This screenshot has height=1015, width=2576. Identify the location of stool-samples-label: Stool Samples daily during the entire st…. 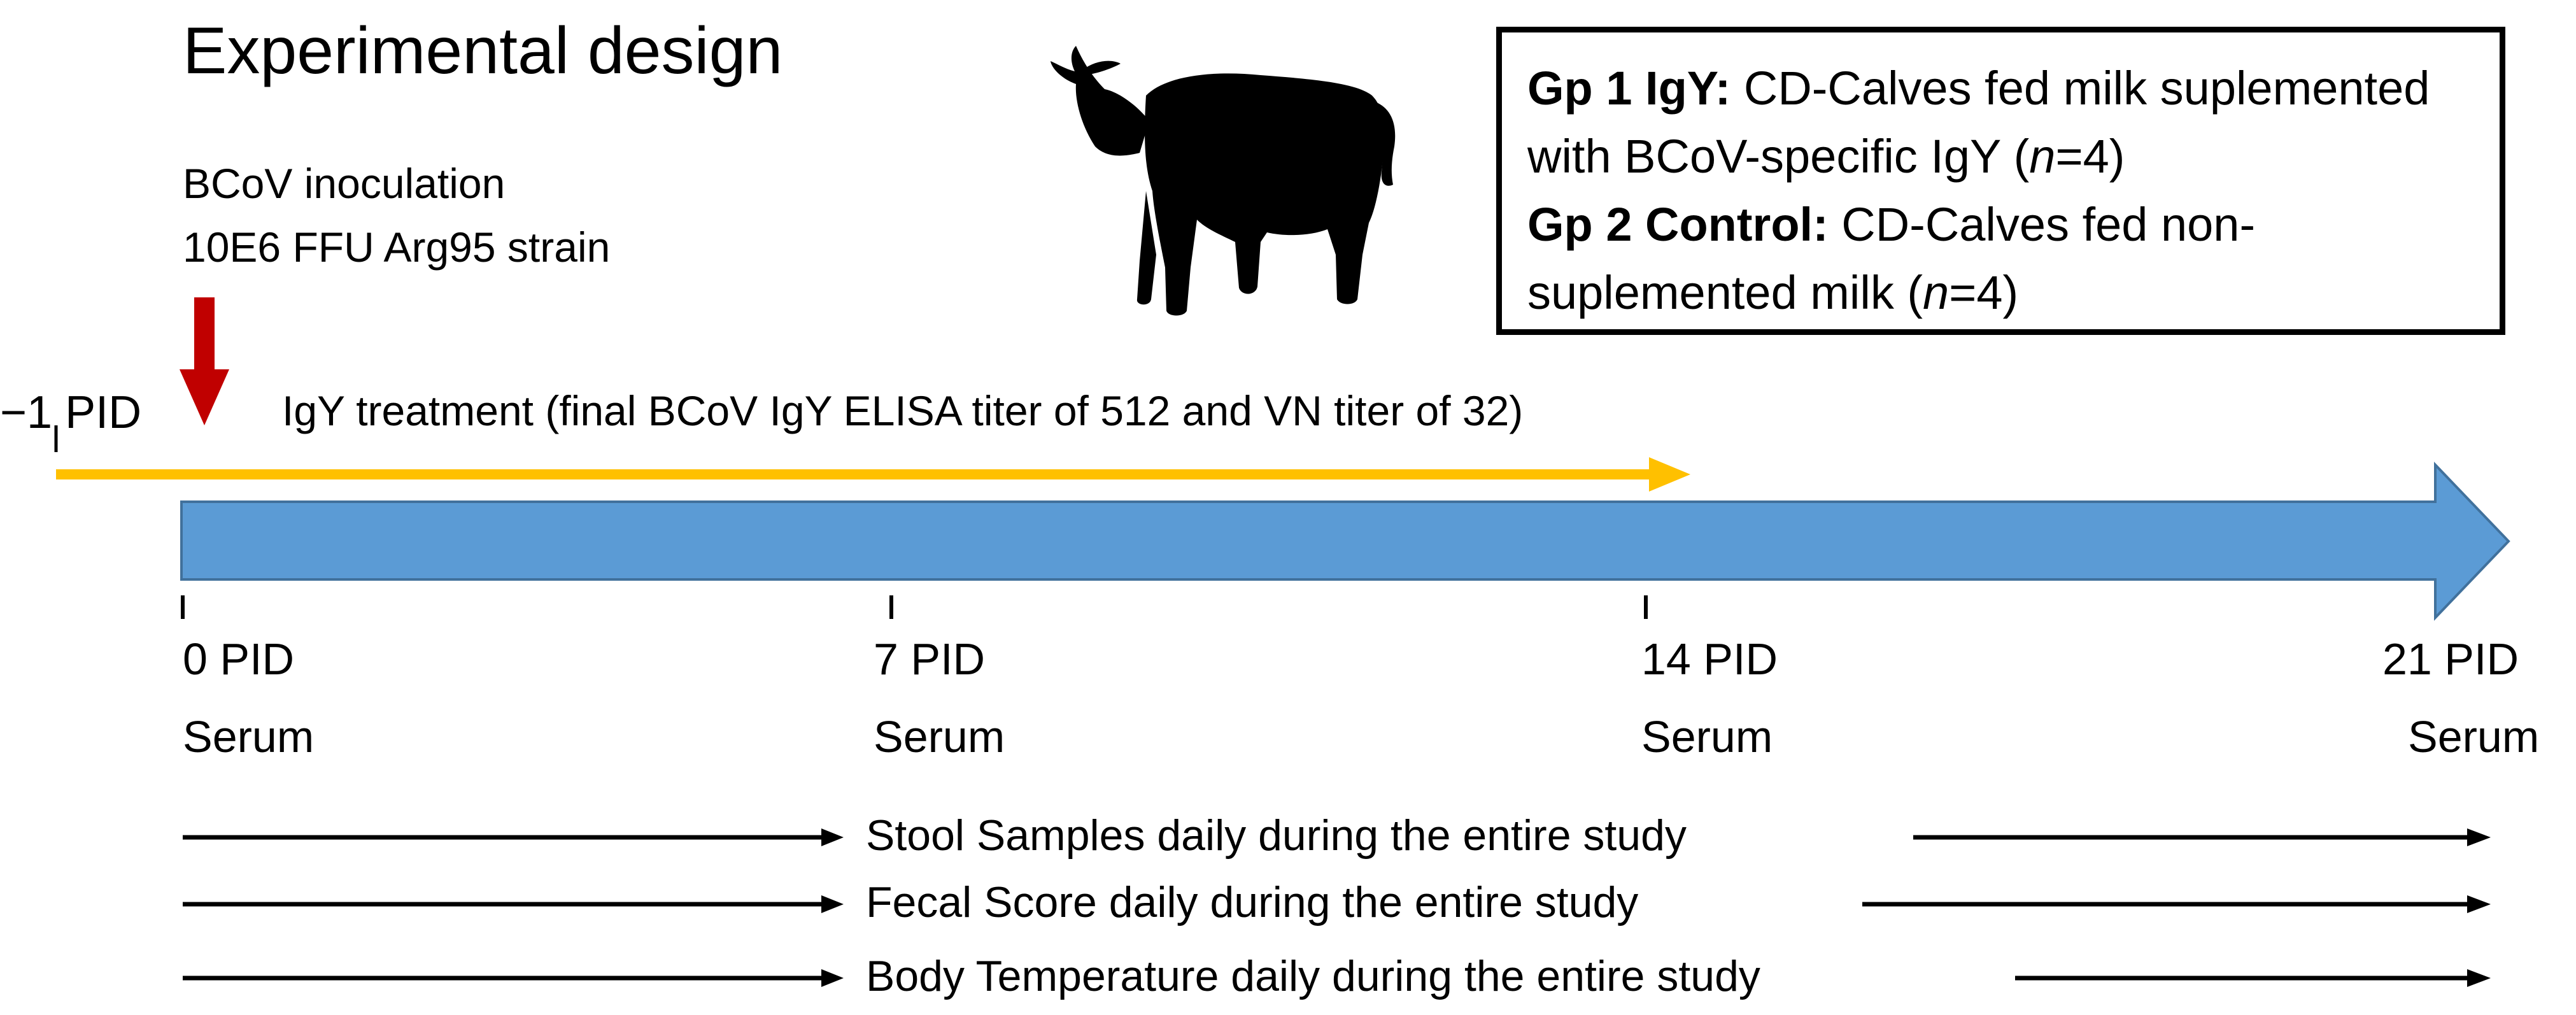
(1276, 835).